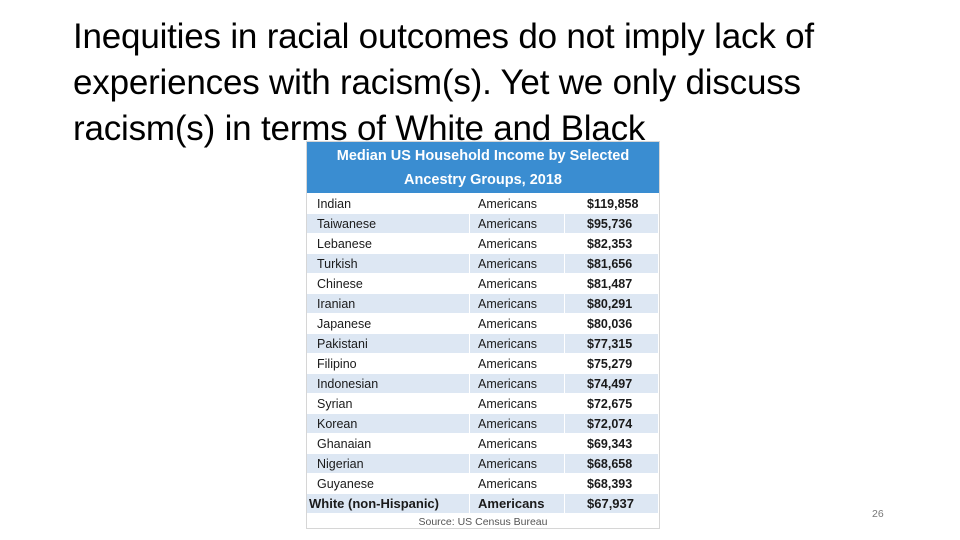 The image size is (960, 540). What do you see at coordinates (388, 423) in the screenshot?
I see `row-group-cell: Korean` at bounding box center [388, 423].